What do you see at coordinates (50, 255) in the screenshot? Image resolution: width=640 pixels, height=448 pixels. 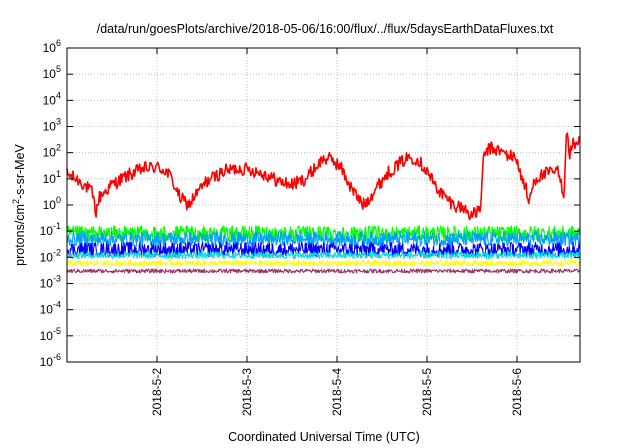 I see `y-tick-label: 10⁻²` at bounding box center [50, 255].